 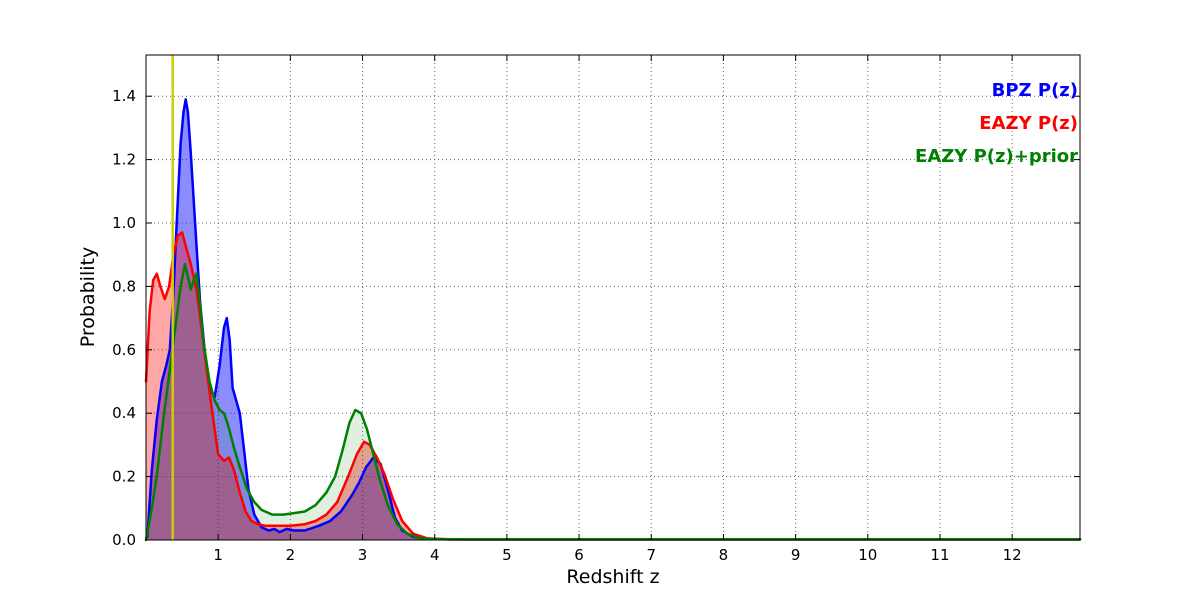 I want to click on legend: BPZ P(z) EAZY P(z) EAZY P(z)+prior, so click(x=996, y=123).